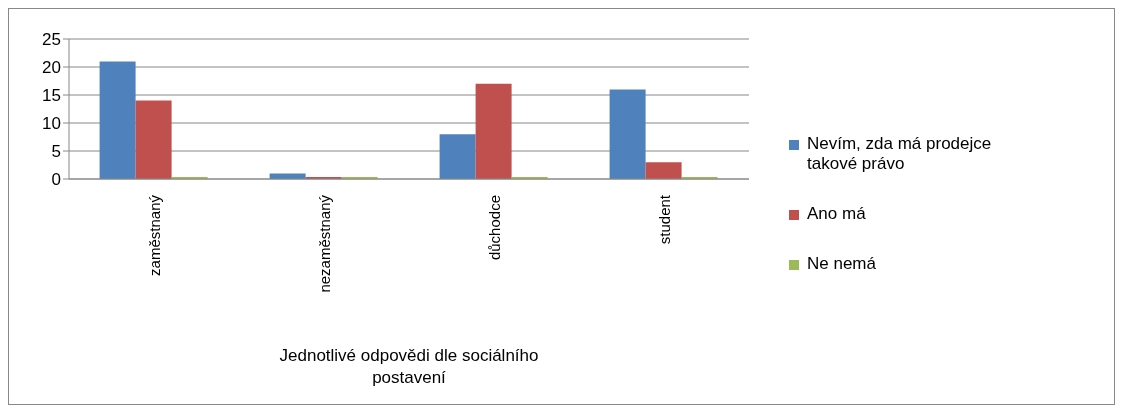 Image resolution: width=1123 pixels, height=412 pixels. What do you see at coordinates (836, 214) in the screenshot?
I see `legend-label: Ano má` at bounding box center [836, 214].